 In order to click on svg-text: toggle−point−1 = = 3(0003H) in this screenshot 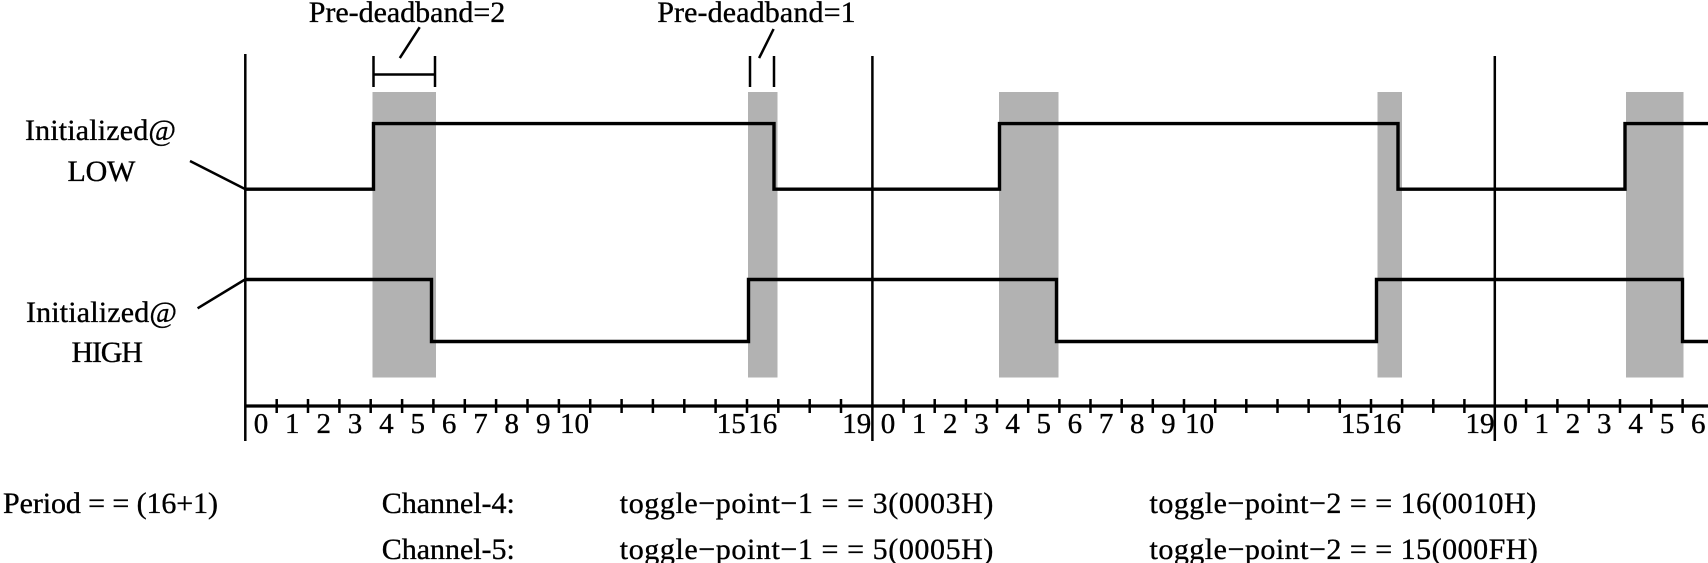, I will do `click(807, 503)`.